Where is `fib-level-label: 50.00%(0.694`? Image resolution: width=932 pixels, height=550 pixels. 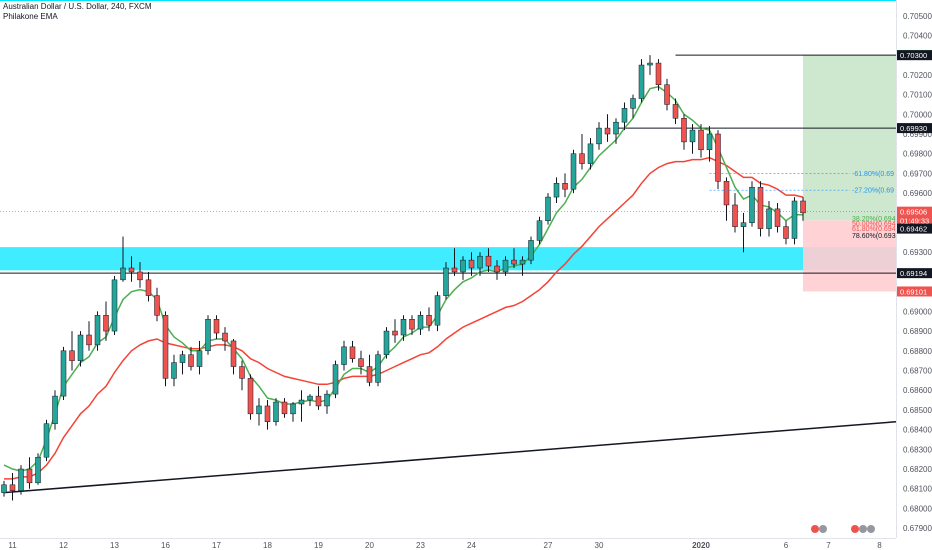 fib-level-label: 50.00%(0.694 is located at coordinates (874, 224).